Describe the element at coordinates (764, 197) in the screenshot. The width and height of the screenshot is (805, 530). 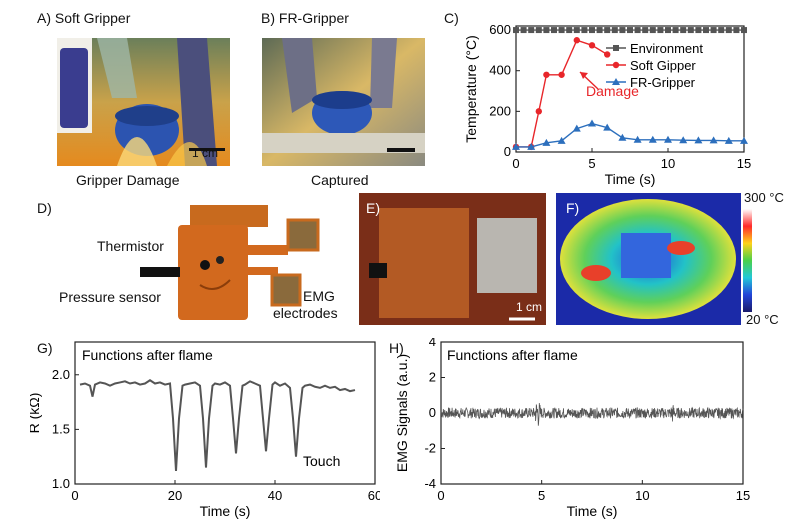
I see `colorbar-max-label: 300 °C` at that location.